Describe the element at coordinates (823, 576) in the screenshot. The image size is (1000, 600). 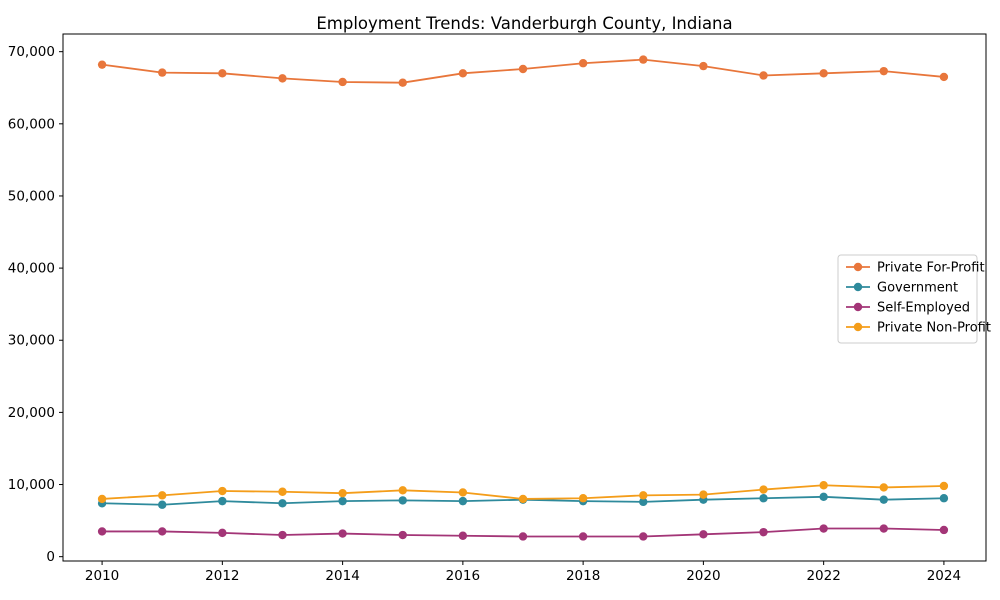
I see `x-tick-label: 2022` at that location.